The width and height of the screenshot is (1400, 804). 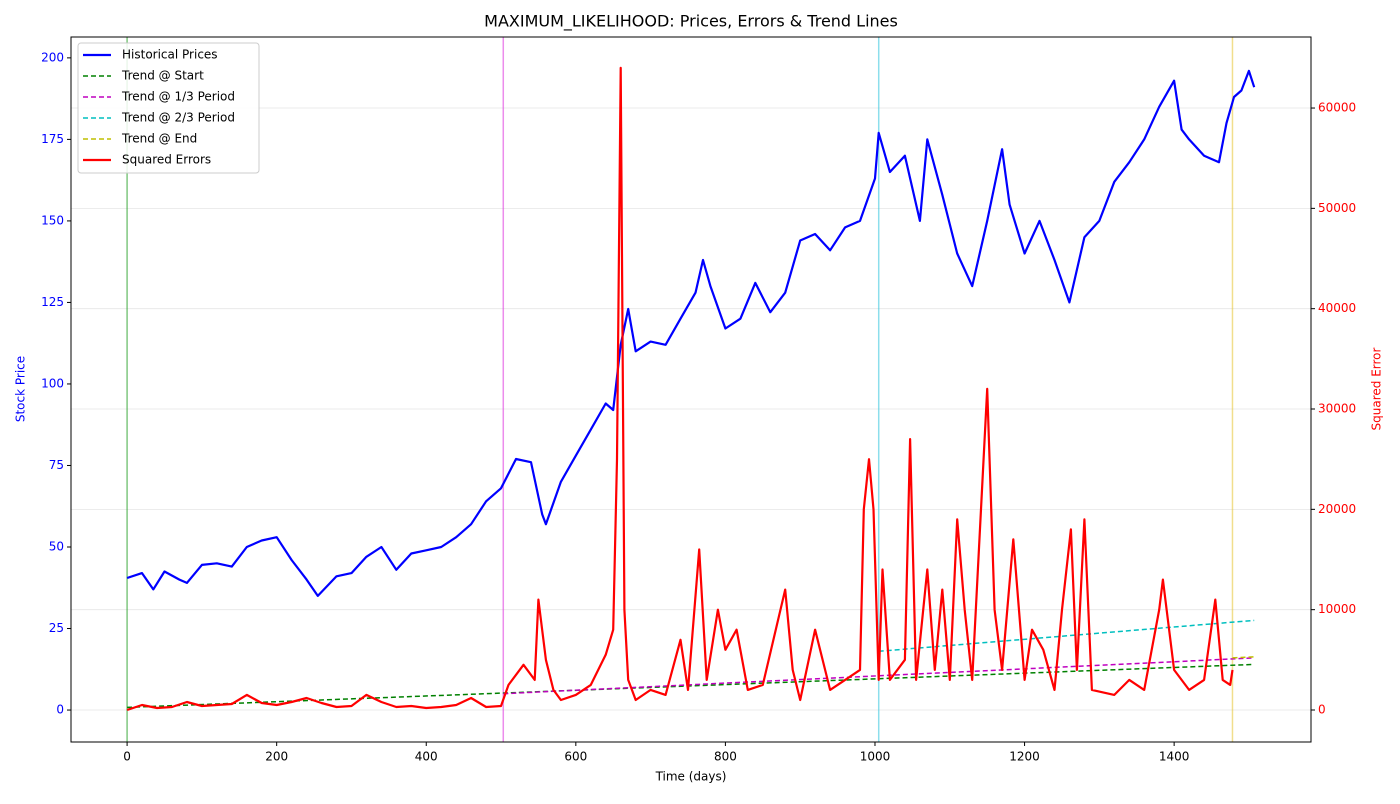 I want to click on y-tick-label: 0, so click(x=60, y=710).